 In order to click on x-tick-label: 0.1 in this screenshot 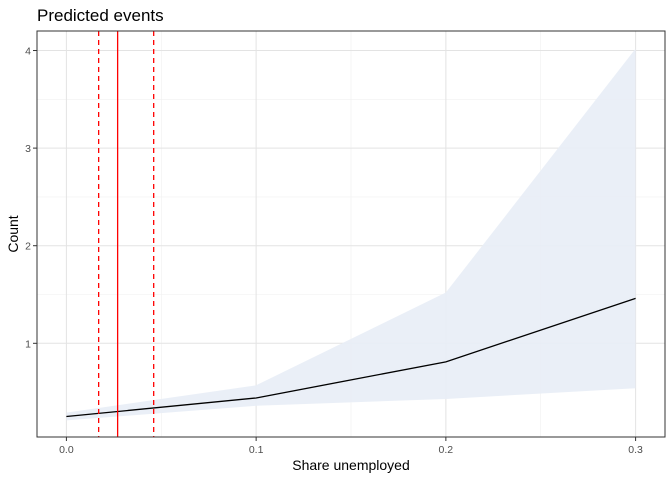, I will do `click(256, 450)`.